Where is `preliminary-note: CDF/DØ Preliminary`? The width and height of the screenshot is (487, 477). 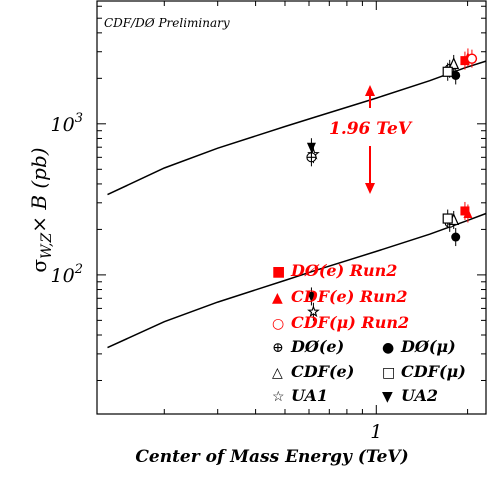
preliminary-note: CDF/DØ Preliminary is located at coordinates (167, 23).